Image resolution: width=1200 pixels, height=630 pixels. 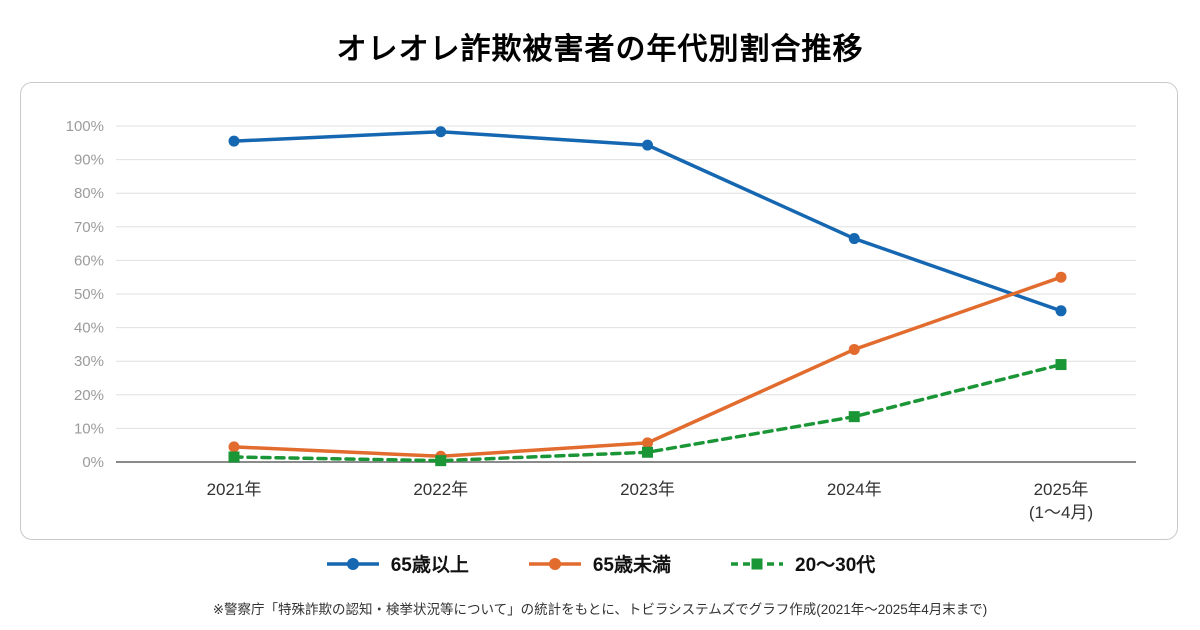 What do you see at coordinates (89, 428) in the screenshot?
I see `y-tick-label: 10%` at bounding box center [89, 428].